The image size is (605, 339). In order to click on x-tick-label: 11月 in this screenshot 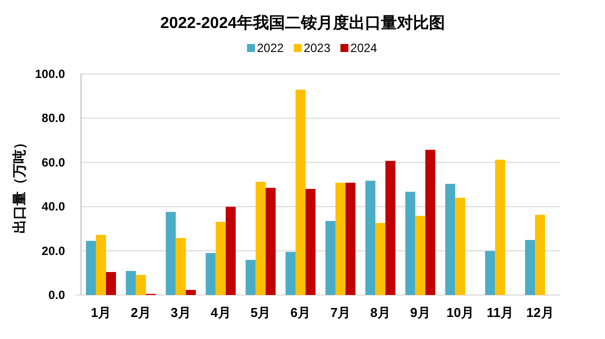, I will do `click(500, 312)`.